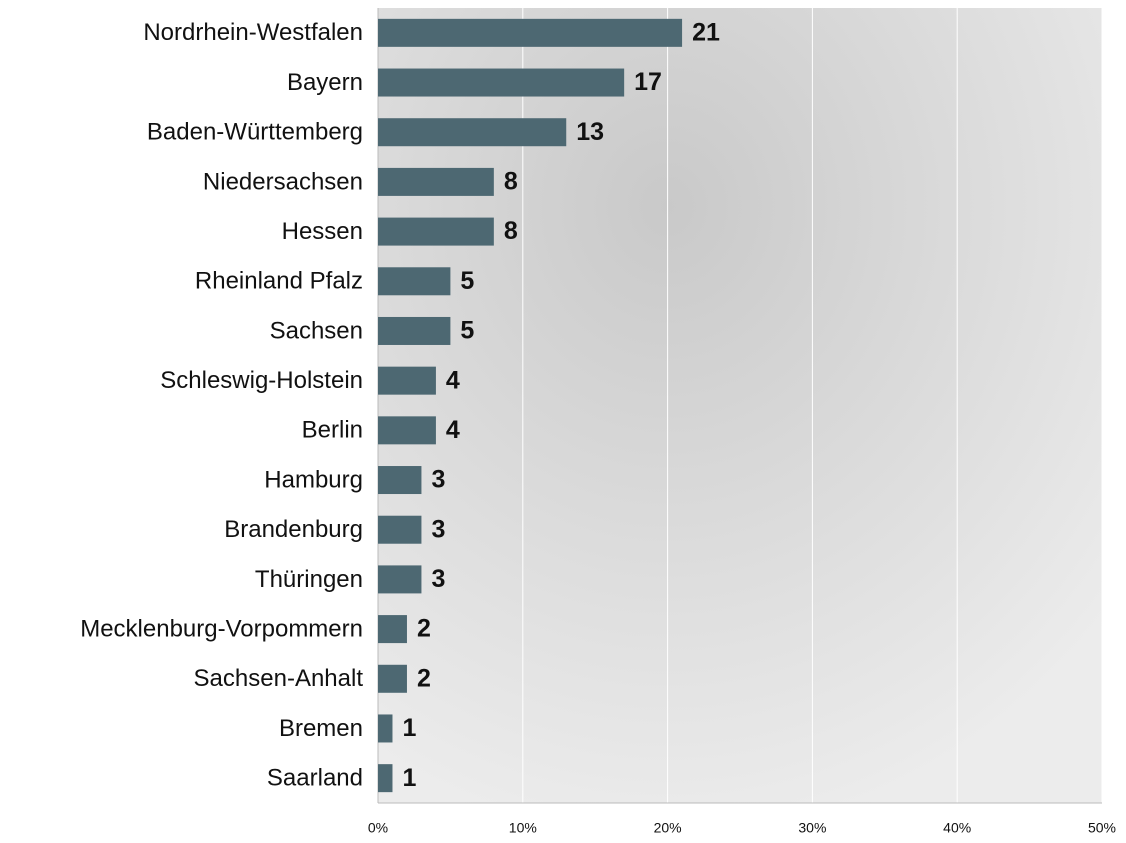 Image resolution: width=1126 pixels, height=843 pixels. What do you see at coordinates (253, 32) in the screenshot?
I see `y-tick-label: Nordrhein-Westfalen` at bounding box center [253, 32].